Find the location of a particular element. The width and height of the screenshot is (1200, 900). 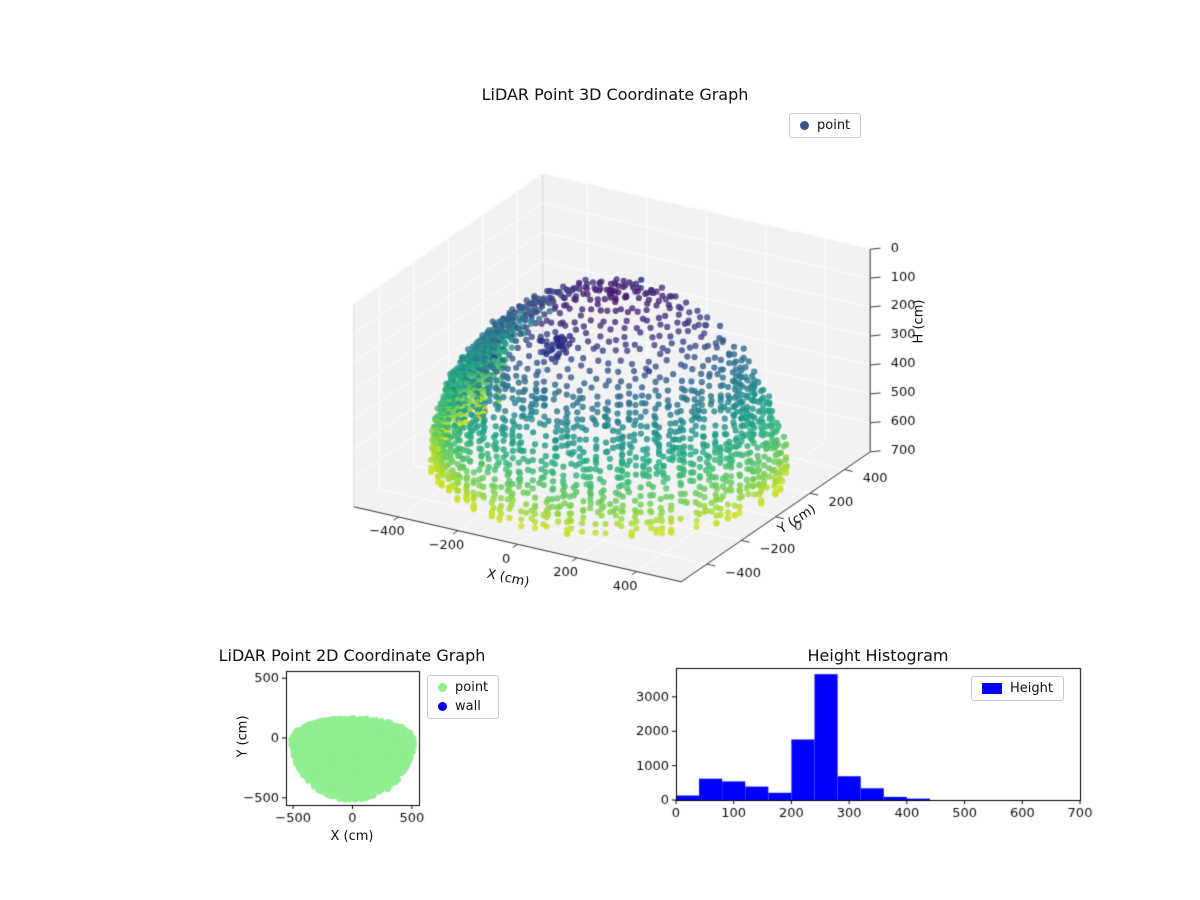

legend-entry-wall: wall is located at coordinates (463, 706).